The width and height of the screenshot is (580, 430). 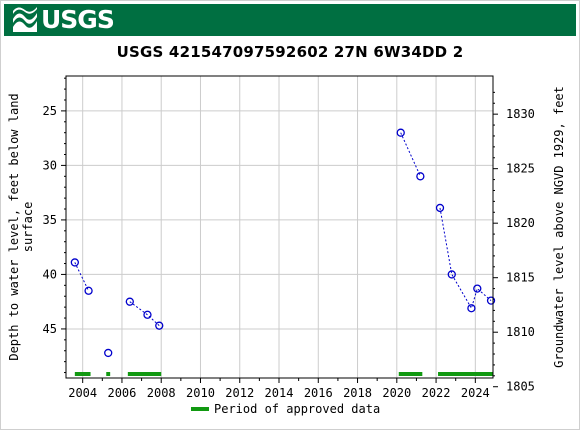 What do you see at coordinates (520, 223) in the screenshot?
I see `right-tick-label: 1820` at bounding box center [520, 223].